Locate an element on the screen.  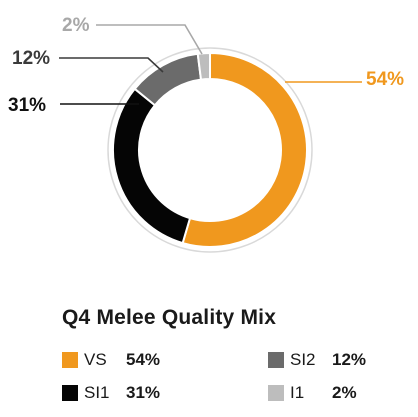
legend-swatch-si2 is located at coordinates (276, 360).